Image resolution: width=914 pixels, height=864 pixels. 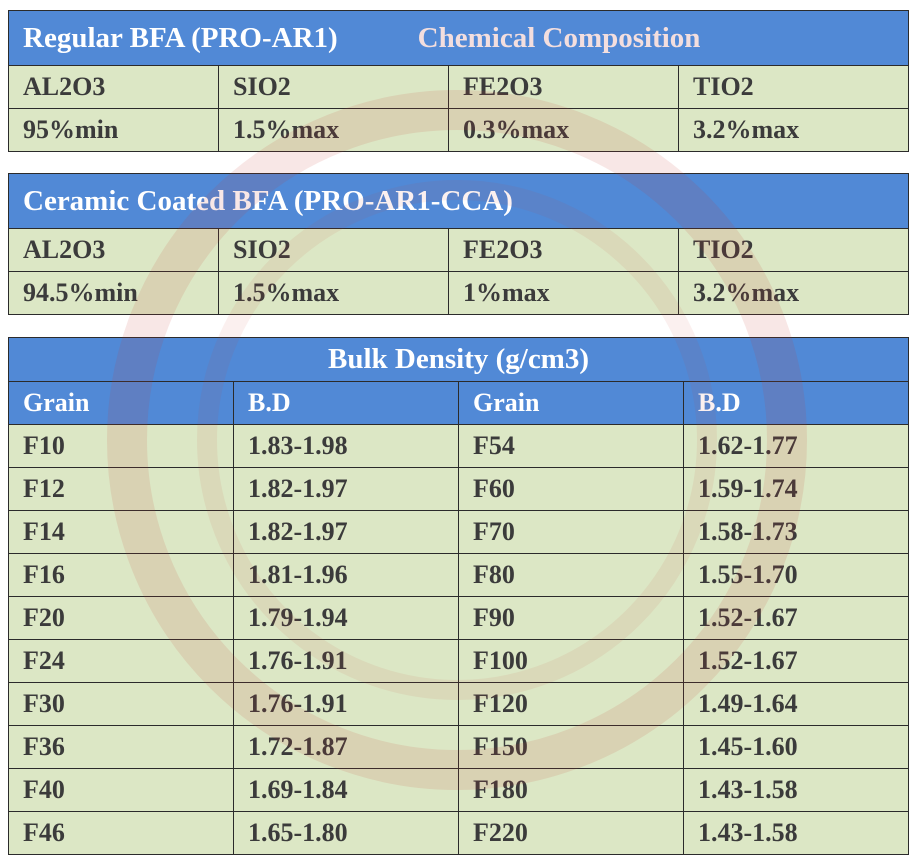 I want to click on data-cell: F90, so click(x=571, y=618).